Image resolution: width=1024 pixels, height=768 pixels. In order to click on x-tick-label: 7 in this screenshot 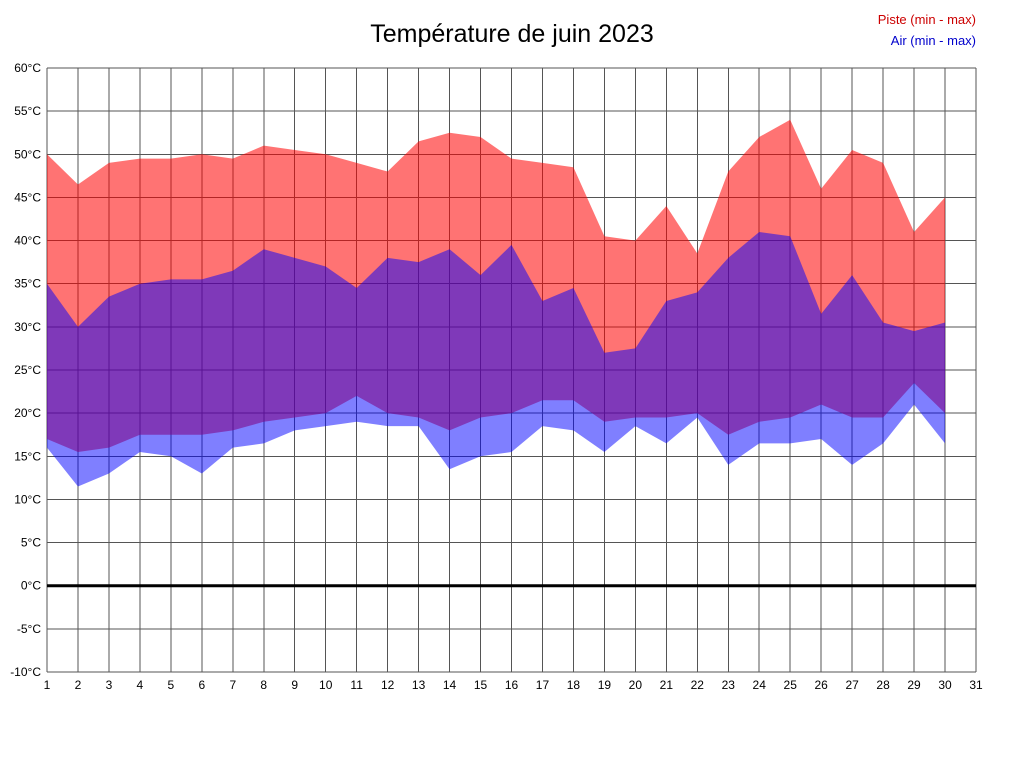, I will do `click(232, 685)`.